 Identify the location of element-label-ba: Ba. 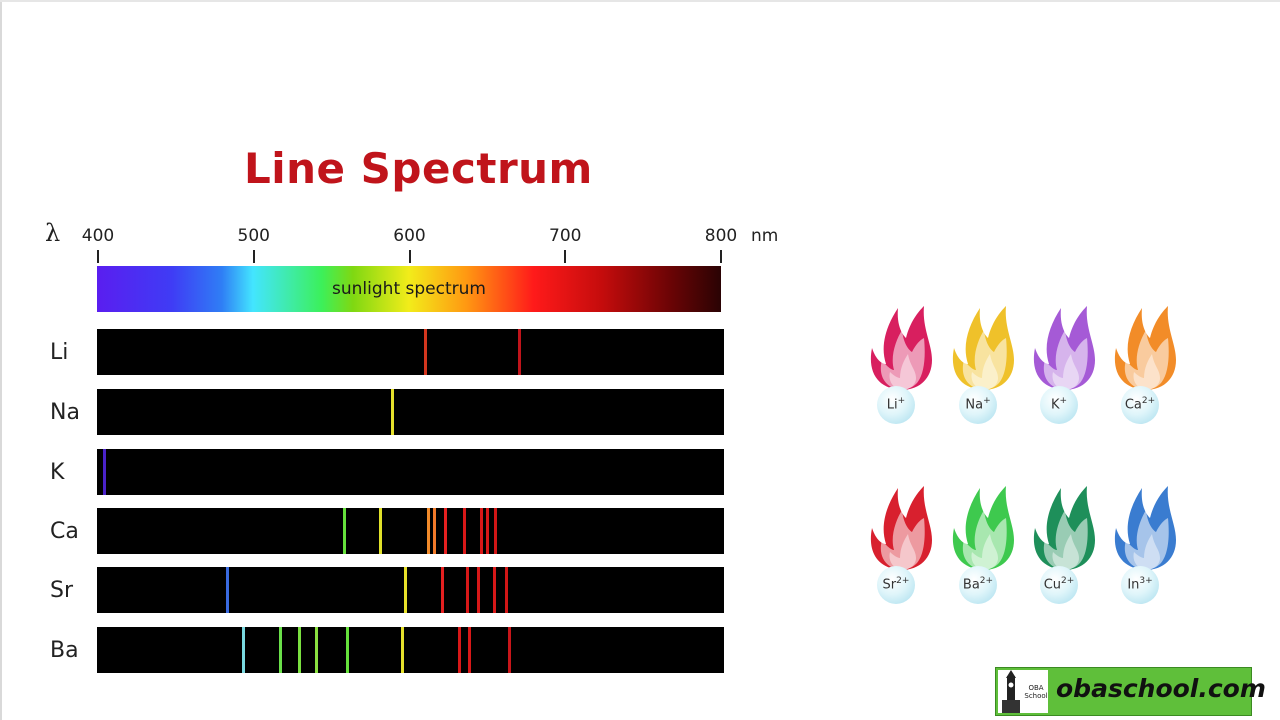
(64, 650).